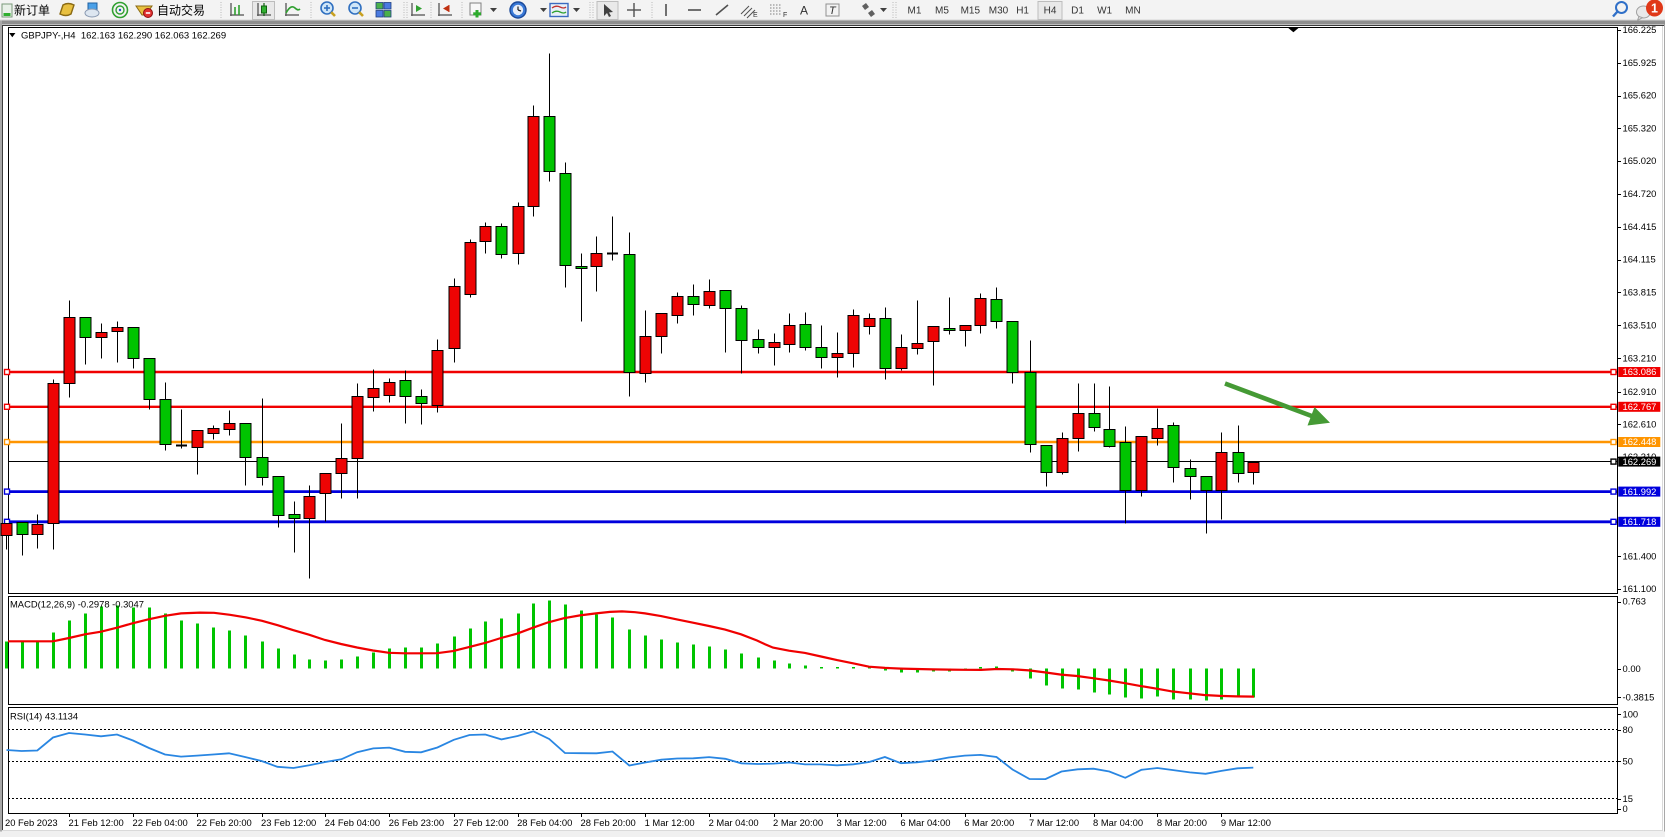 Image resolution: width=1665 pixels, height=837 pixels. Describe the element at coordinates (1182, 822) in the screenshot. I see `svg-text: 8 Mar 20:00` at that location.